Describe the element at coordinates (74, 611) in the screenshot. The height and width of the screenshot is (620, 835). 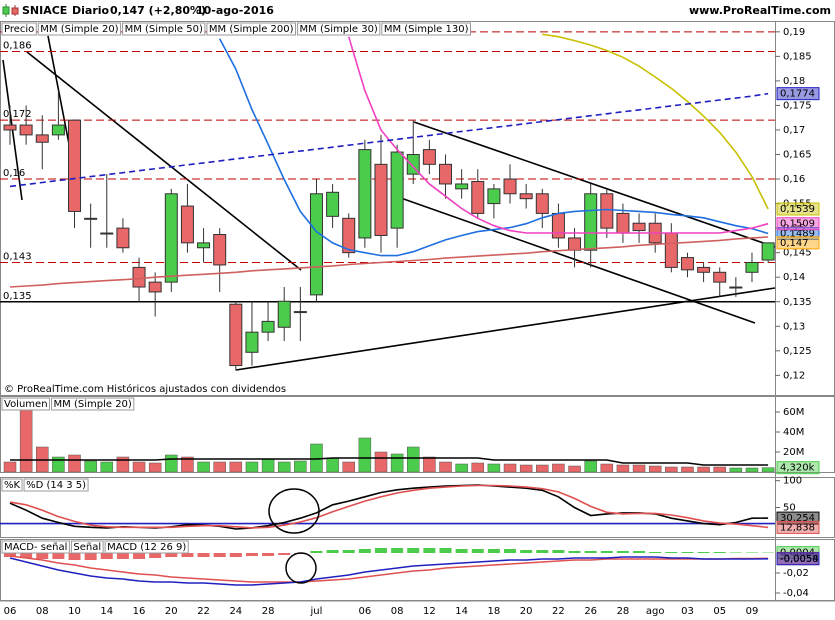
I see `x-tick-label: 10` at that location.